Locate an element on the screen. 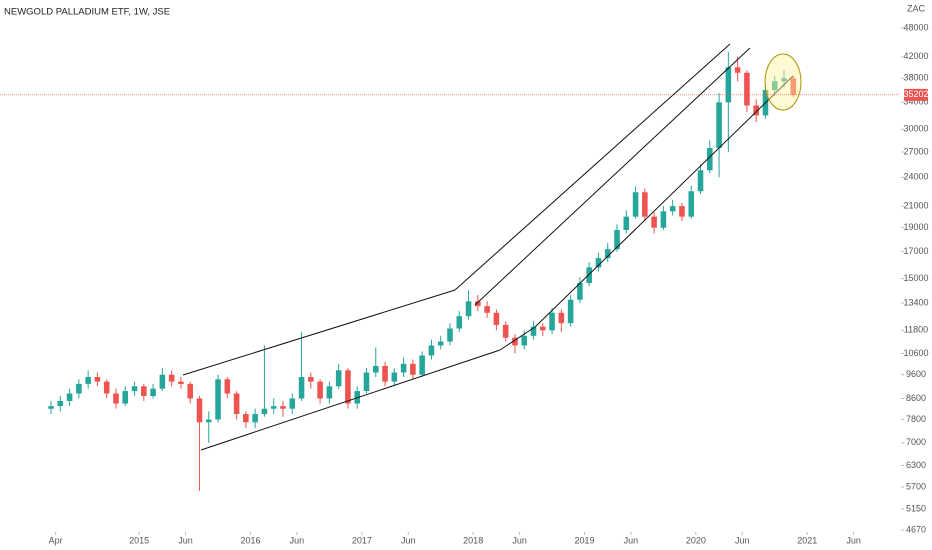  y-tick-label: 42000 is located at coordinates (915, 56).